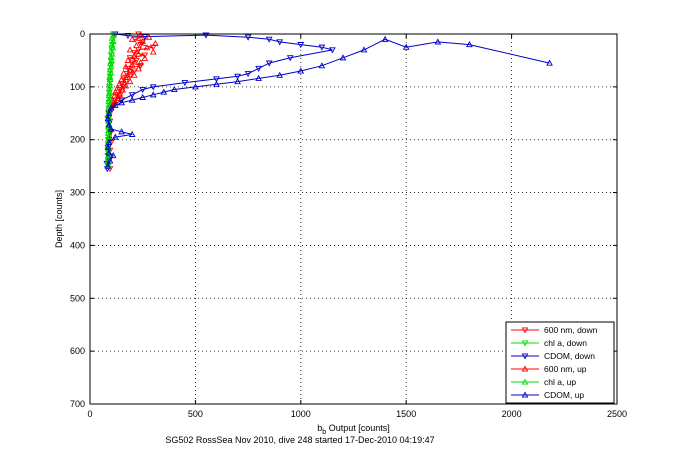 This screenshot has width=681, height=454. What do you see at coordinates (59, 219) in the screenshot?
I see `y-axis-label: Depth [counts]` at bounding box center [59, 219].